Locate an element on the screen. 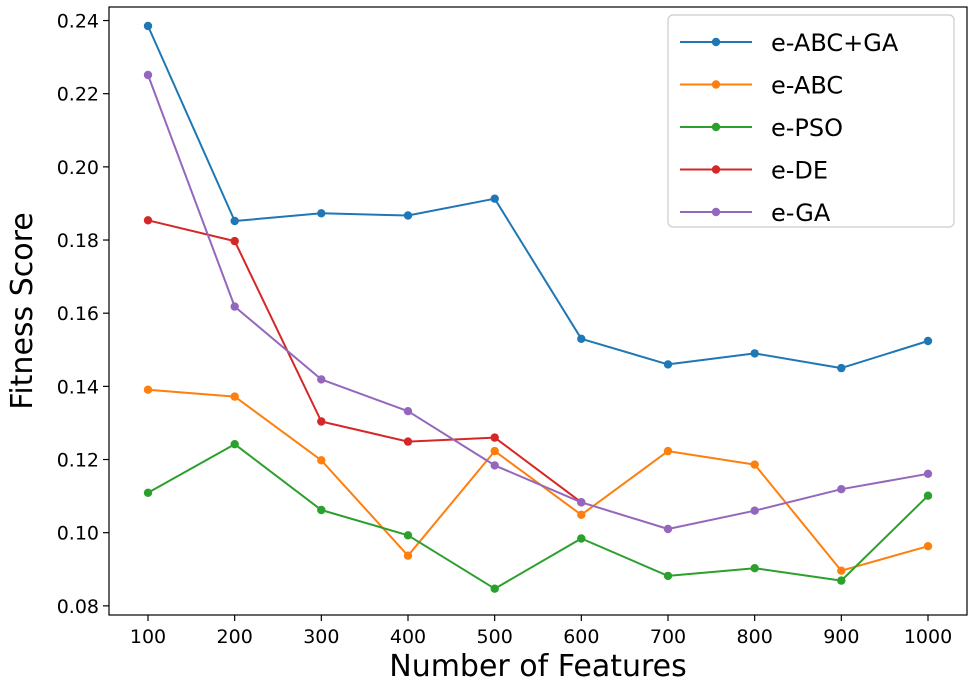 This screenshot has height=679, width=973. y-tick-label: 0.24 is located at coordinates (78, 22).